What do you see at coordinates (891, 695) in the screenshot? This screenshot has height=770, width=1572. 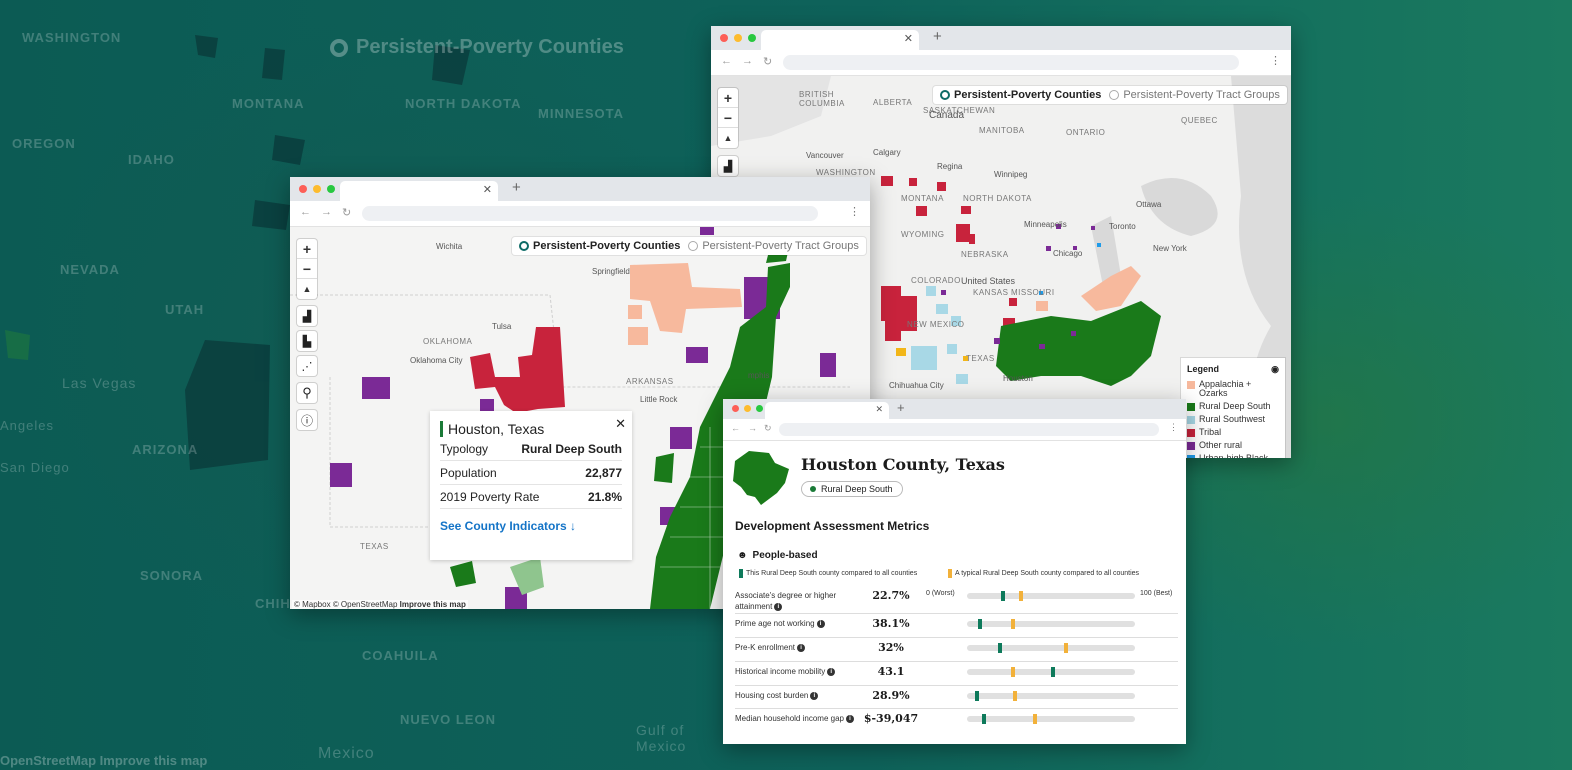 I see `metric-value: 28.9%` at bounding box center [891, 695].